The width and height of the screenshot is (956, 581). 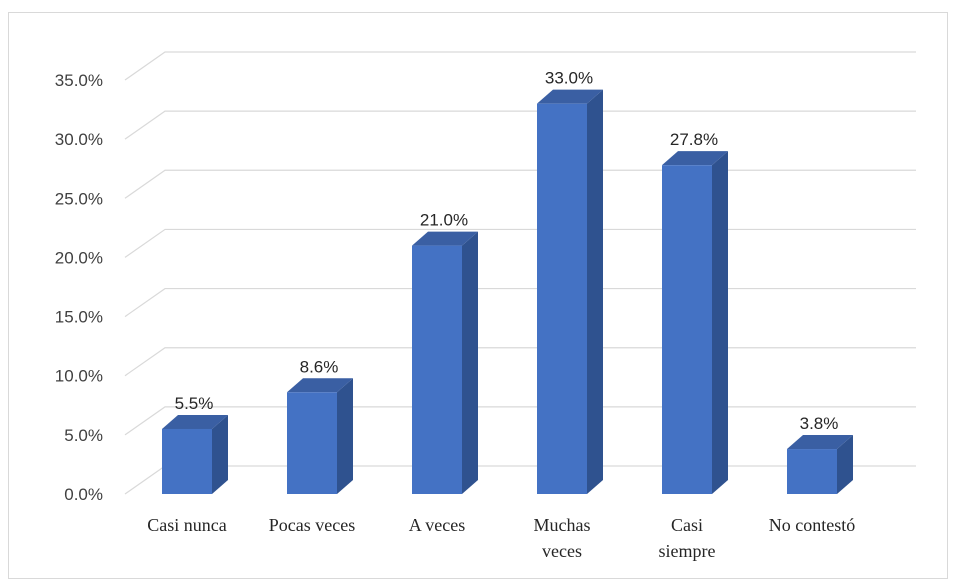 I want to click on x-tick-label: siempre, so click(x=687, y=551).